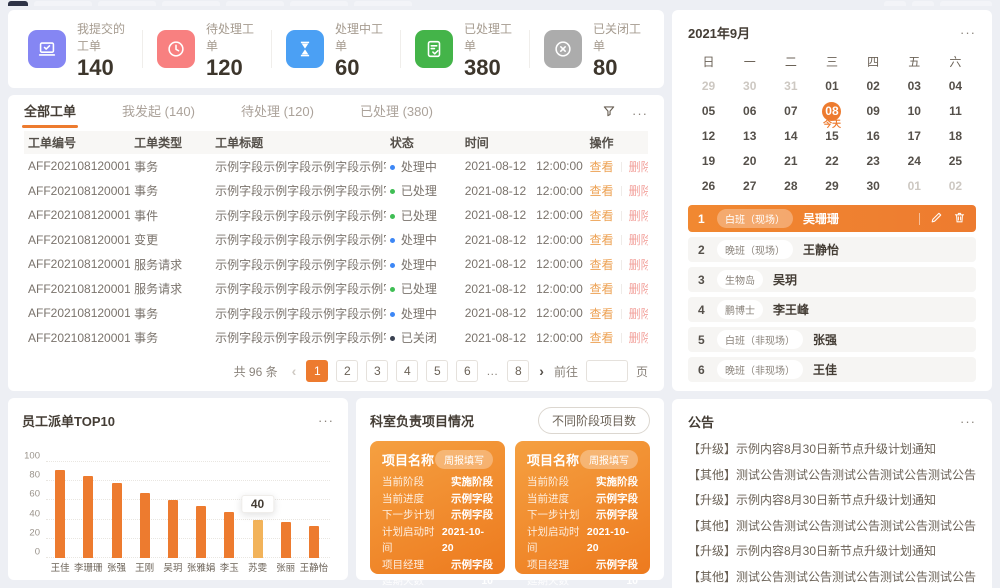 This screenshot has width=1000, height=588. What do you see at coordinates (914, 111) in the screenshot?
I see `calendar-day: 10` at bounding box center [914, 111].